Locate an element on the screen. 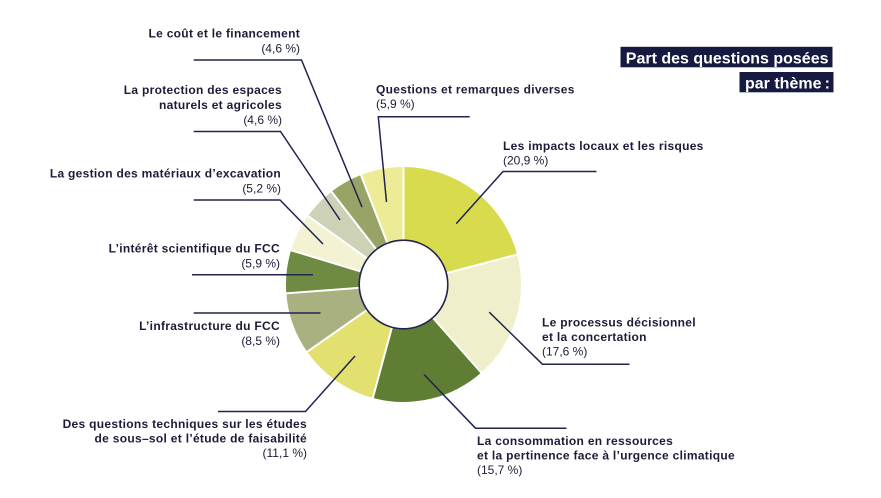 This screenshot has height=498, width=881. svg-text: (17,6 %) is located at coordinates (564, 351).